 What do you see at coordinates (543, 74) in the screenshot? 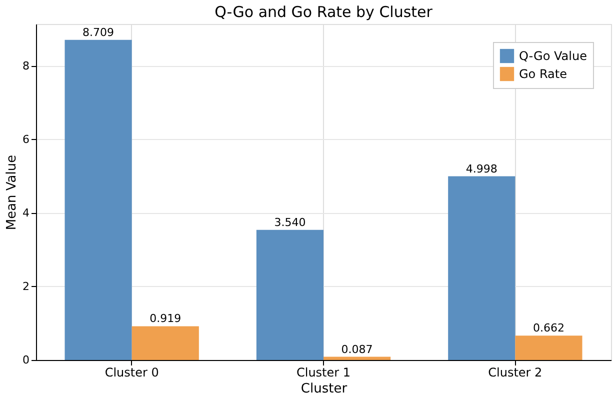
I see `legend-label: Go Rate` at bounding box center [543, 74].